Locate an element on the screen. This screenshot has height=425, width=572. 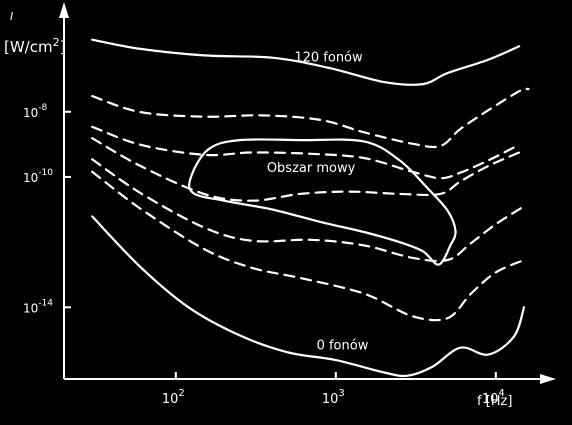
y-axis-label-unit: [W/cm2] is located at coordinates (34, 46).